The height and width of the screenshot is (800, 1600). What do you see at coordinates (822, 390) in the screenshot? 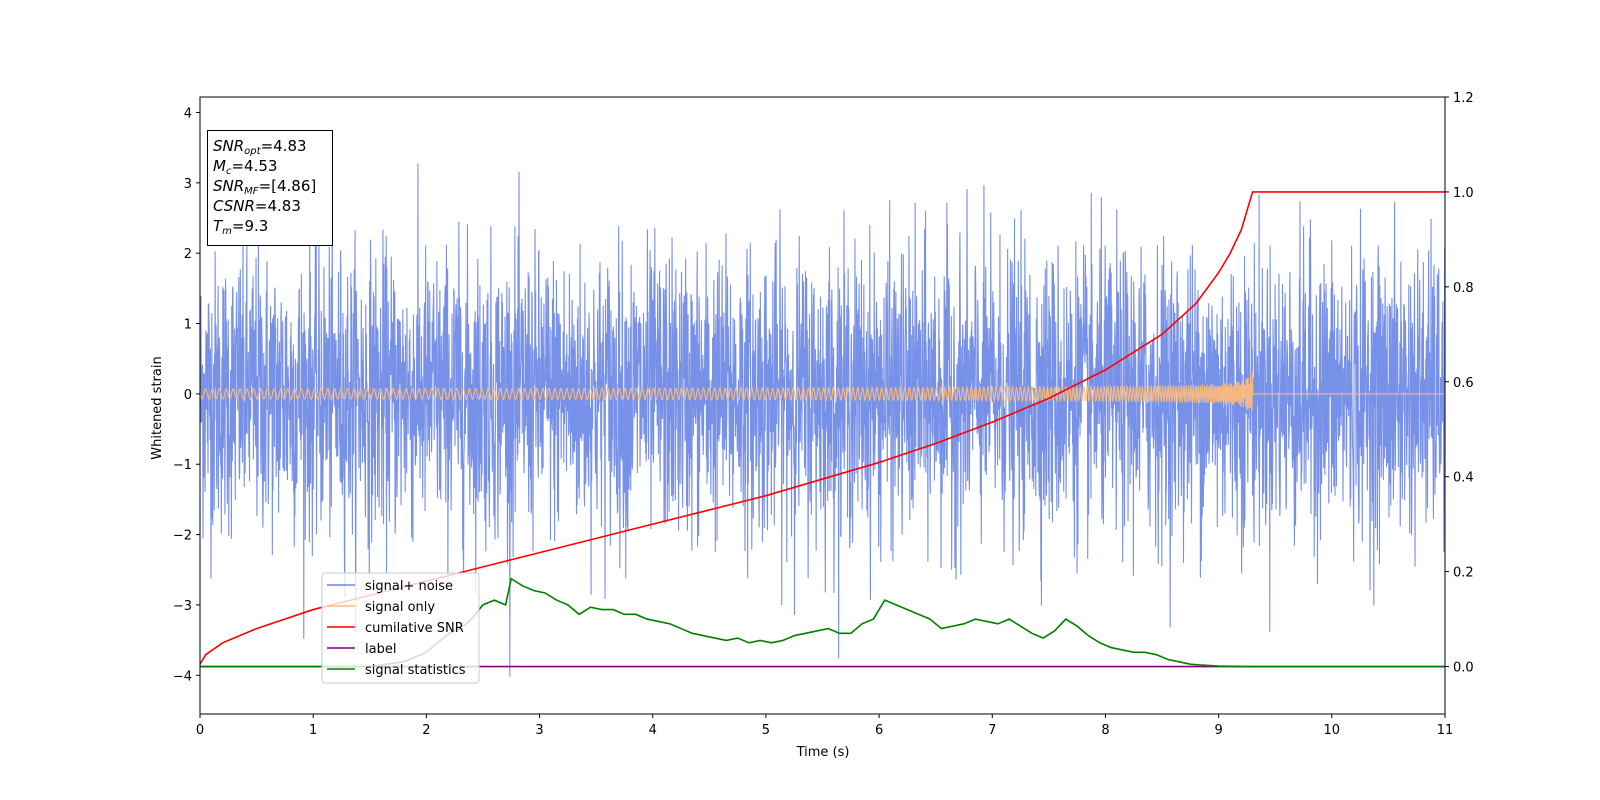
I see `series-signal-only` at bounding box center [822, 390].